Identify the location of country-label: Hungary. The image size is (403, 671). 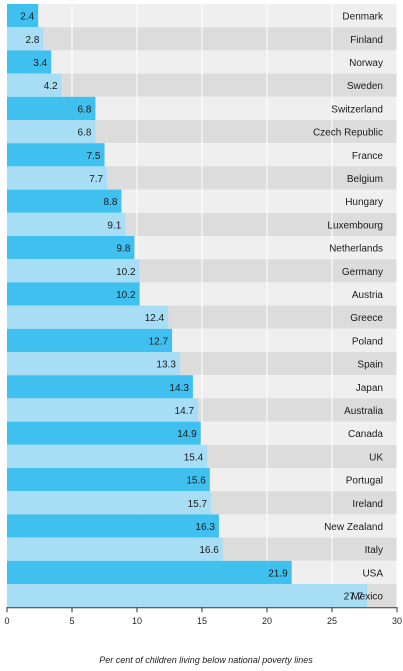
(364, 202).